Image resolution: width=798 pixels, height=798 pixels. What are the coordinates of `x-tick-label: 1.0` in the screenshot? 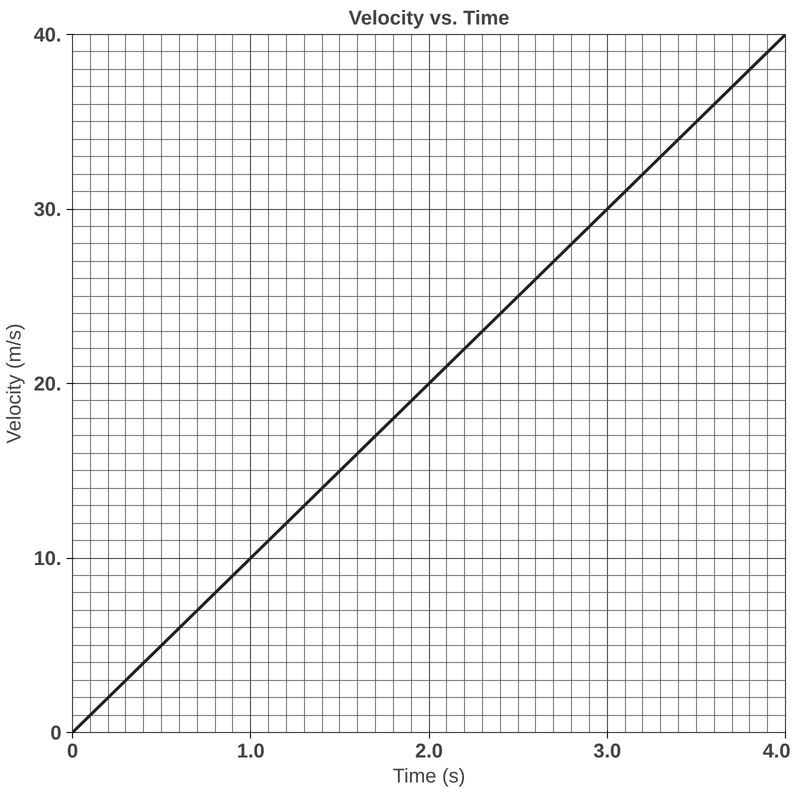 It's located at (250, 751).